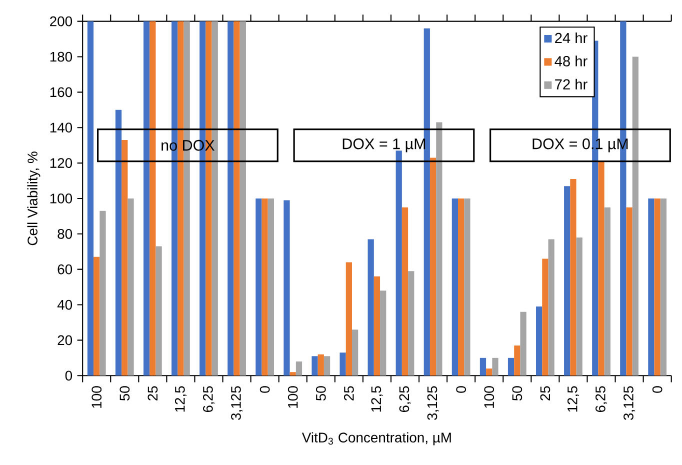 The width and height of the screenshot is (682, 465). I want to click on x-axis-title: VitD$_{3}$ Concentration, µM, so click(376, 439).